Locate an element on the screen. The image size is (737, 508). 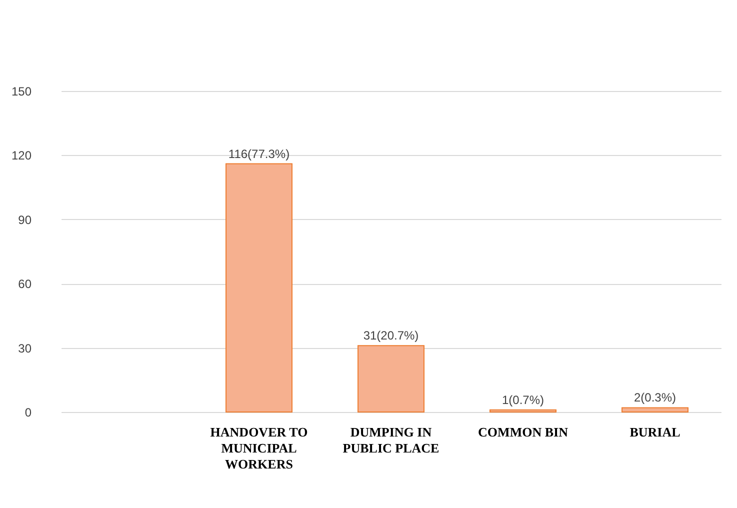
data-label: 1(0.7%) is located at coordinates (523, 399).